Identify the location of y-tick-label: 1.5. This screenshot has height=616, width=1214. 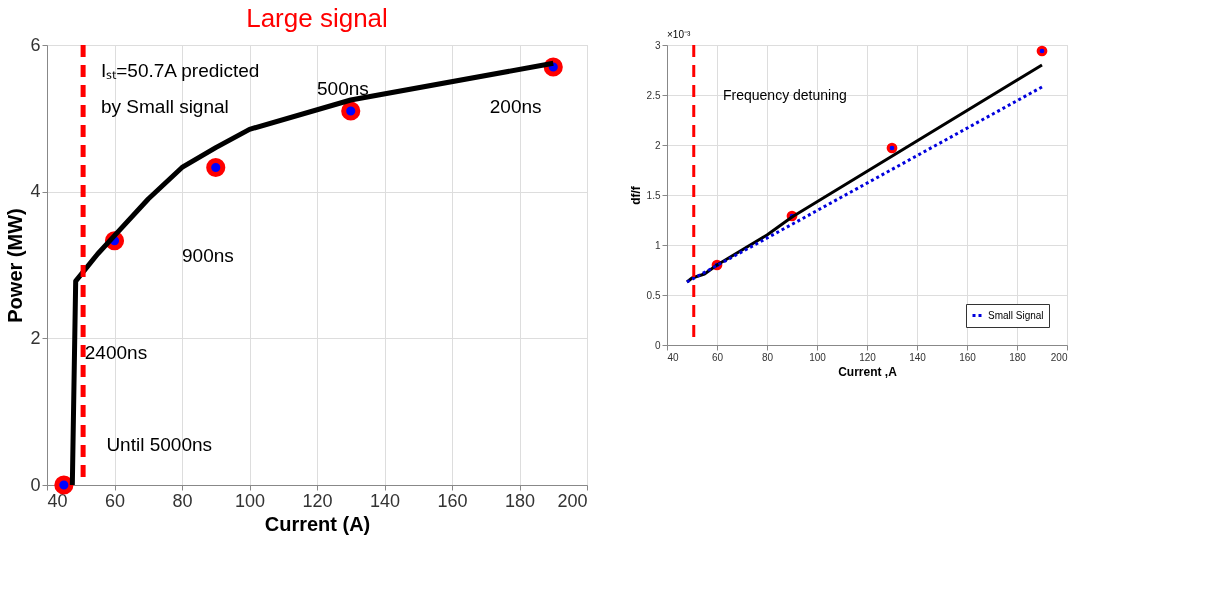
(653, 195).